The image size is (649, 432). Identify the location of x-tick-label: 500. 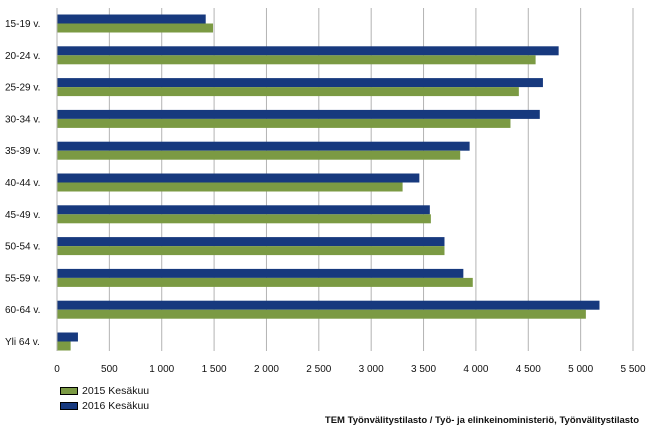
(109, 369).